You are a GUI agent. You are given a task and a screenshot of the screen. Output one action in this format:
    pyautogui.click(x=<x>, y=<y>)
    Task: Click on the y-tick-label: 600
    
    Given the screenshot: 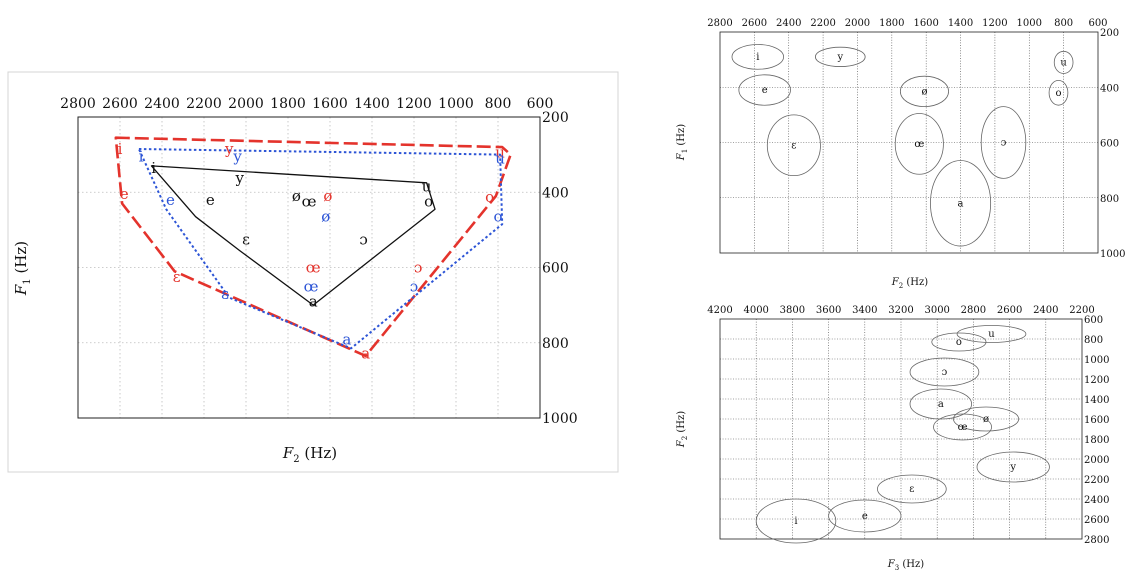 What is the action you would take?
    pyautogui.click(x=1093, y=320)
    